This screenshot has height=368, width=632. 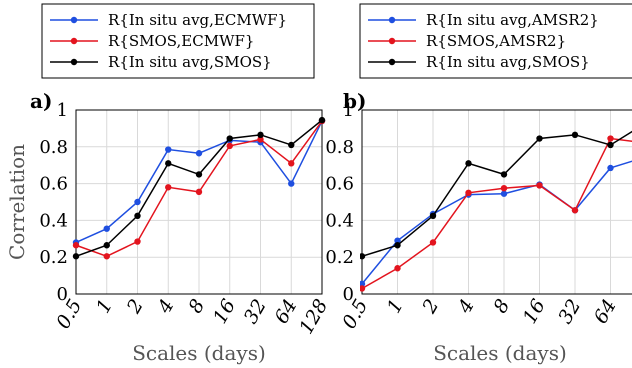 I want to click on panel-label: b), so click(x=354, y=101).